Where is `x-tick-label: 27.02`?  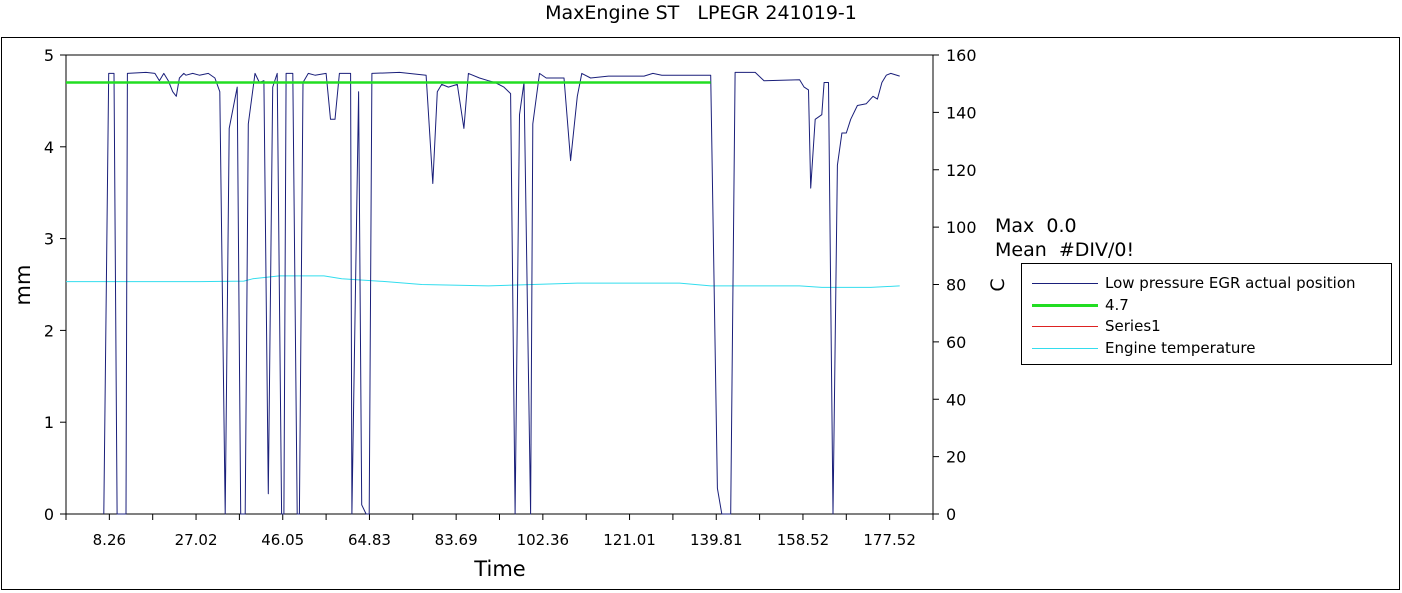 x-tick-label: 27.02 is located at coordinates (196, 540).